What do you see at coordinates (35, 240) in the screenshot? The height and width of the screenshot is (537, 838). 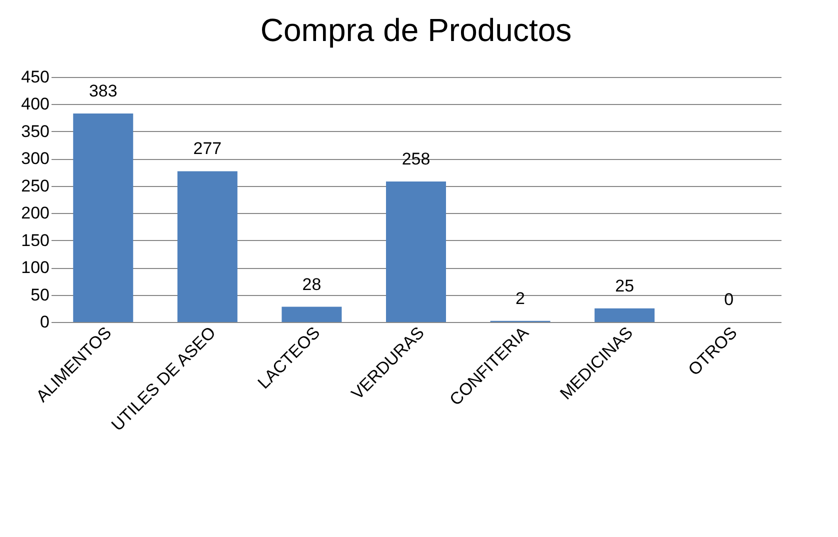 I see `y-tick-label: 150` at bounding box center [35, 240].